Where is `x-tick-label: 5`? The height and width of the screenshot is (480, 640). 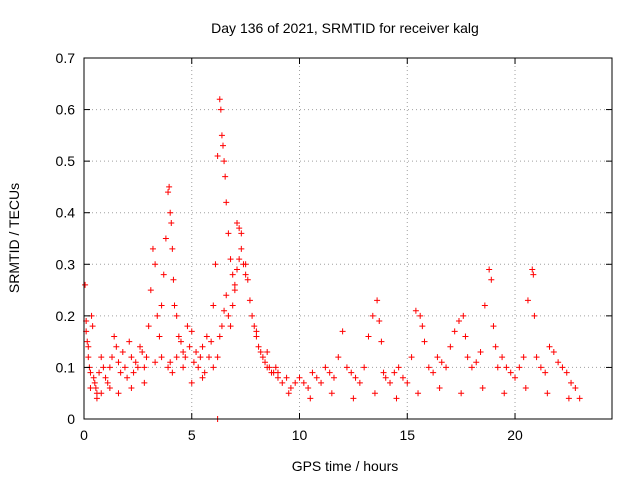 x-tick-label: 5 is located at coordinates (192, 435).